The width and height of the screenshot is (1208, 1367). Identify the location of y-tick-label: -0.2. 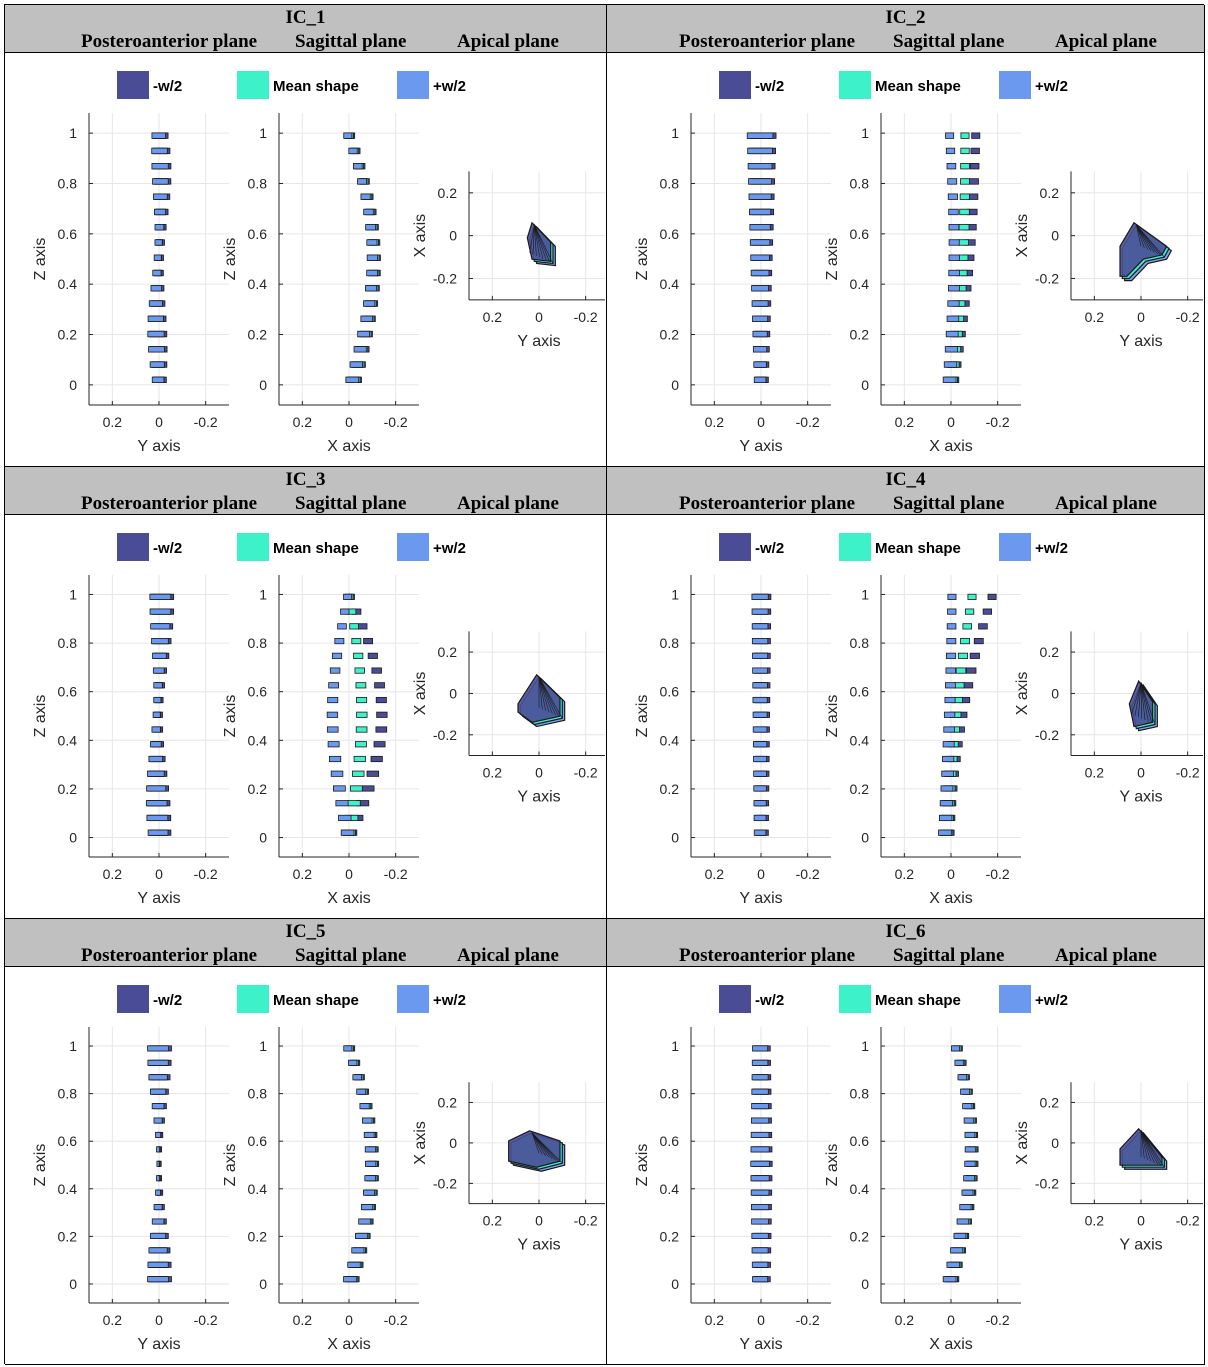
(445, 1183).